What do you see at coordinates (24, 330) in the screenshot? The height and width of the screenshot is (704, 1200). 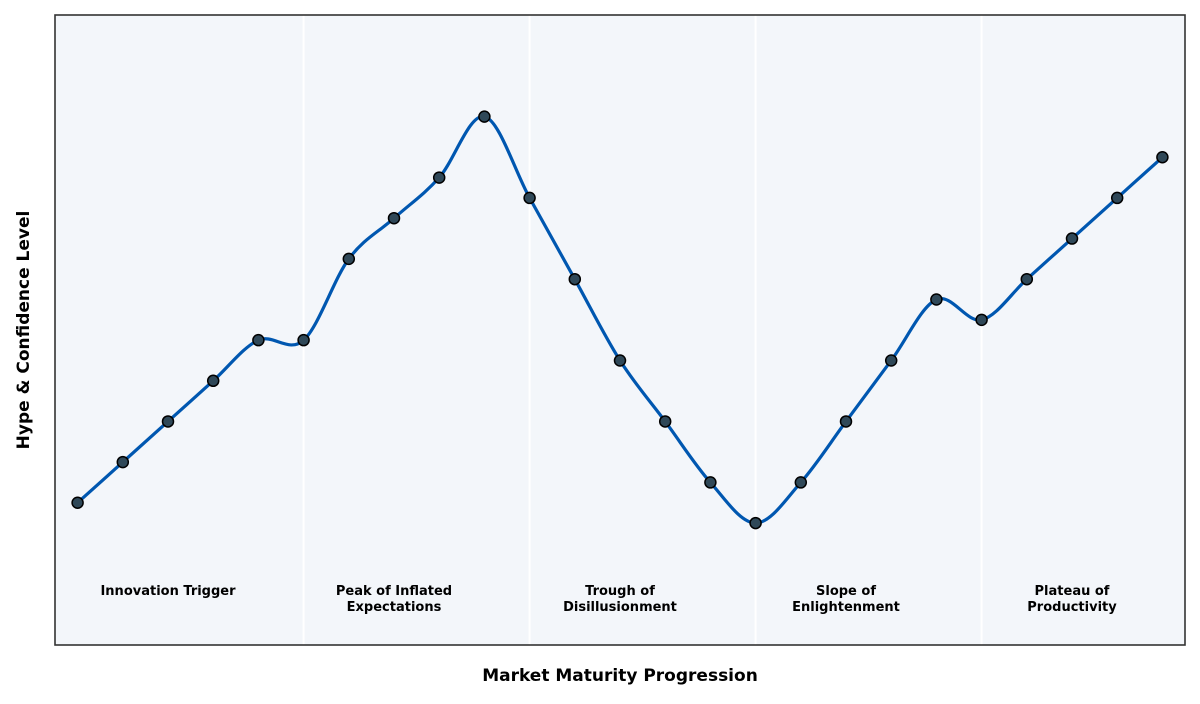 I see `y-axis-label: Hype & Confidence Level` at bounding box center [24, 330].